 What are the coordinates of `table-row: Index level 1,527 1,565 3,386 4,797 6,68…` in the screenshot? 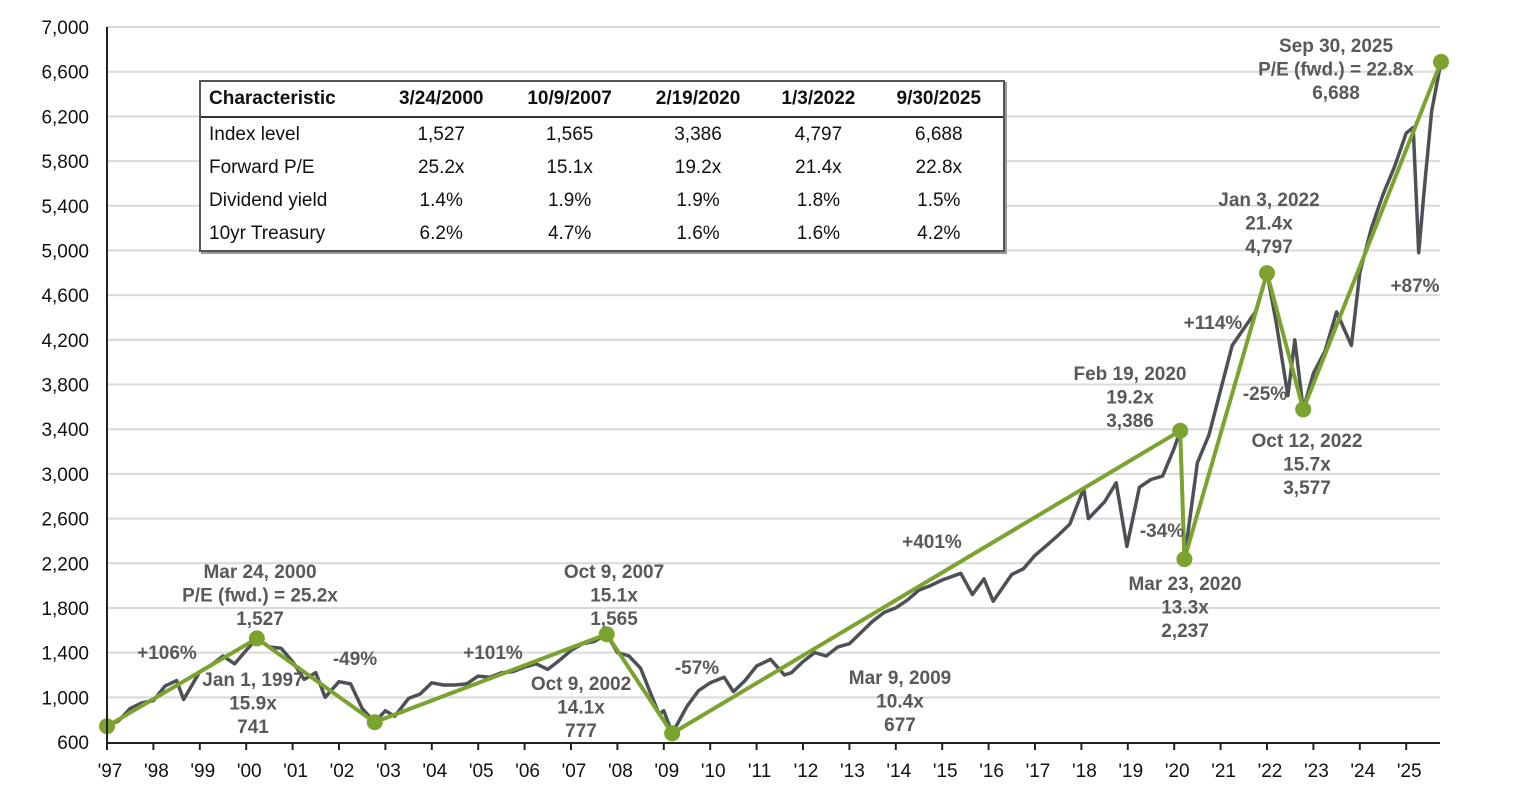 It's located at (602, 134).